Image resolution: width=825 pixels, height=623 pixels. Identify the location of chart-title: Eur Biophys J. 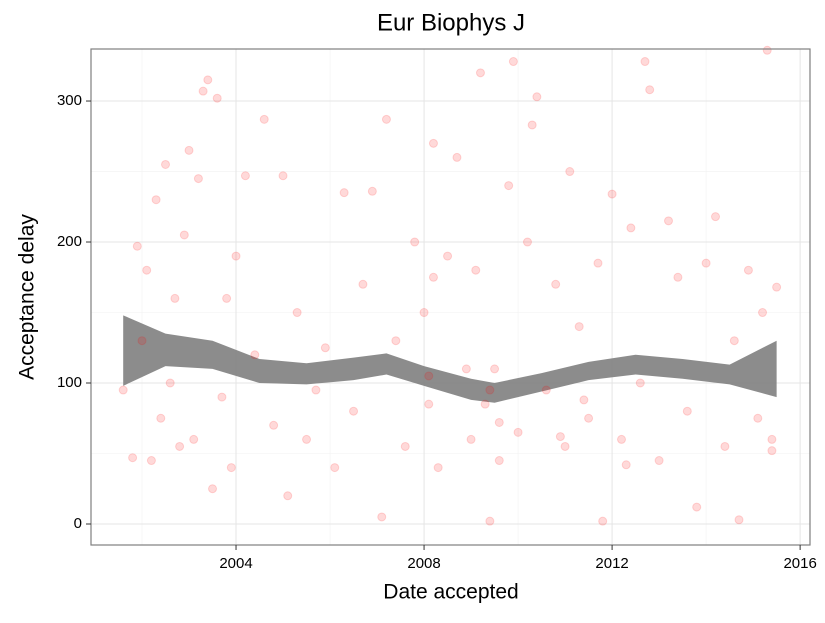
(451, 22).